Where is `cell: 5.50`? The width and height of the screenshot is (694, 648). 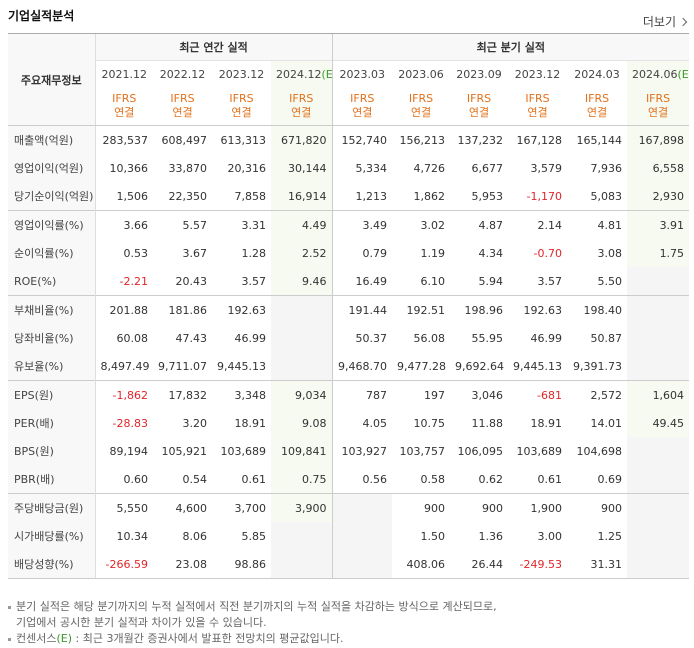
cell: 5.50 is located at coordinates (610, 281).